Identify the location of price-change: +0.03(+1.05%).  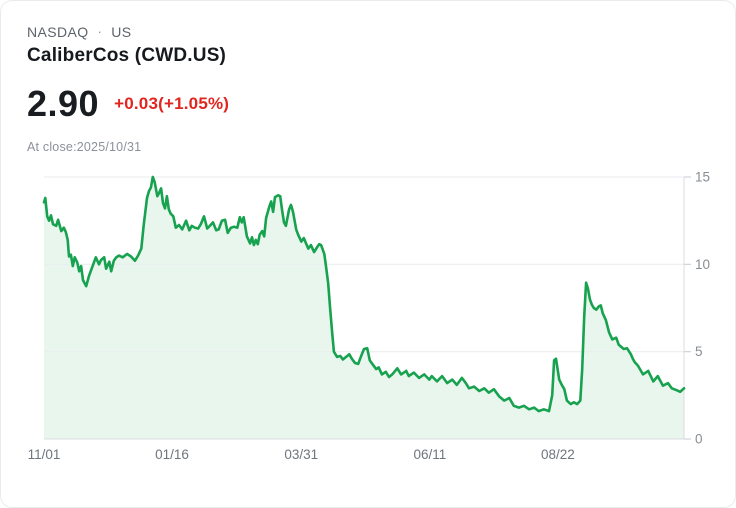
(172, 103).